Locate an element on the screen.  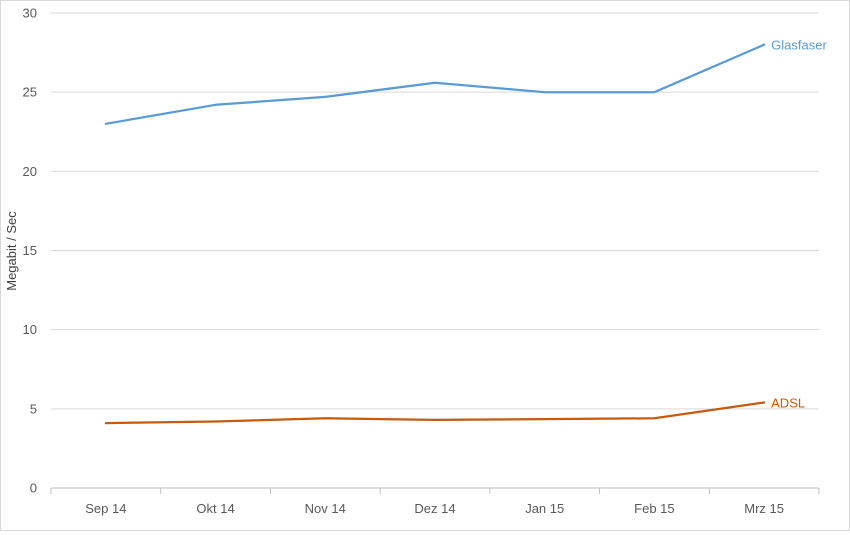
x-axis is located at coordinates (435, 490).